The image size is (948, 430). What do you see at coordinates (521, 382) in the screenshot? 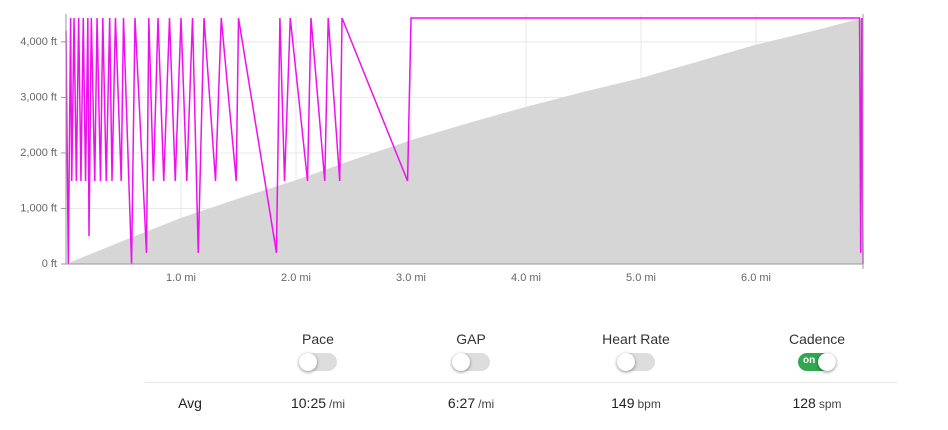
I see `divider` at bounding box center [521, 382].